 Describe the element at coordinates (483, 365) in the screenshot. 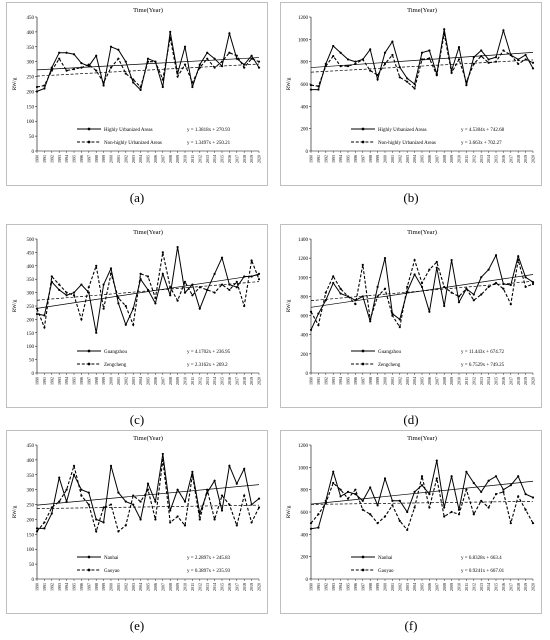

I see `trend-equation: y = 6.7529x + 749.25` at that location.